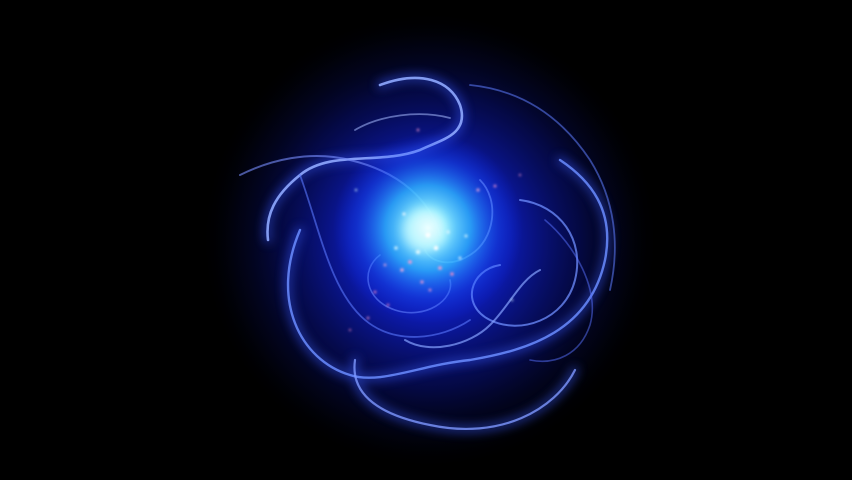 This screenshot has height=480, width=852. I want to click on core-hotspot, so click(425, 230).